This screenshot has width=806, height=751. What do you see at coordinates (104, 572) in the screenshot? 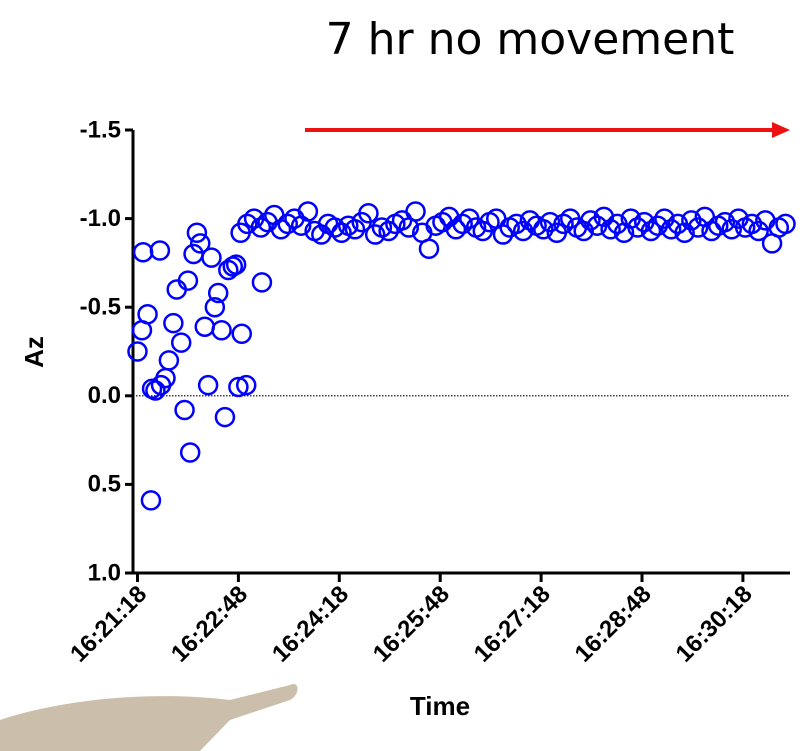
I see `y-tick-label: 1.0` at bounding box center [104, 572].